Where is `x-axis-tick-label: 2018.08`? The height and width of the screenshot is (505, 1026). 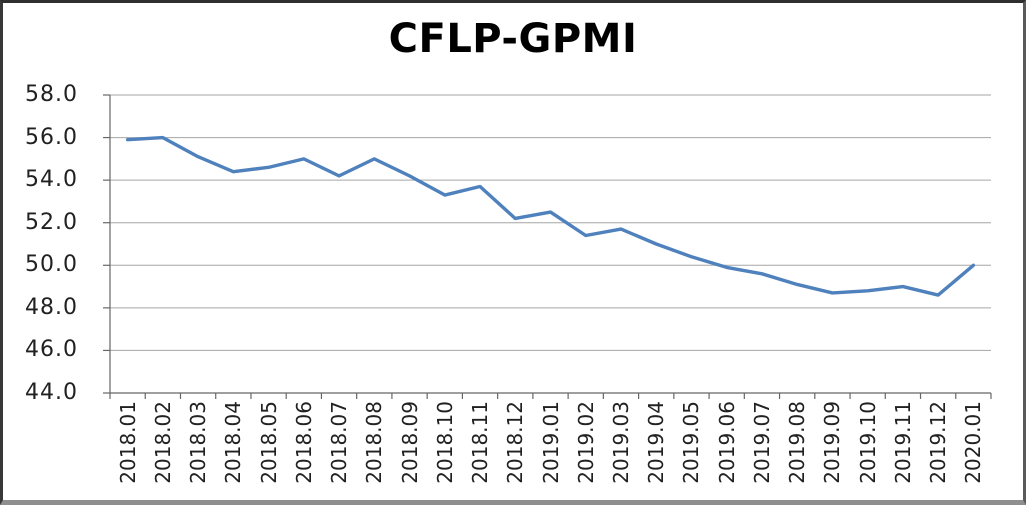
x-axis-tick-label: 2018.08 is located at coordinates (374, 442).